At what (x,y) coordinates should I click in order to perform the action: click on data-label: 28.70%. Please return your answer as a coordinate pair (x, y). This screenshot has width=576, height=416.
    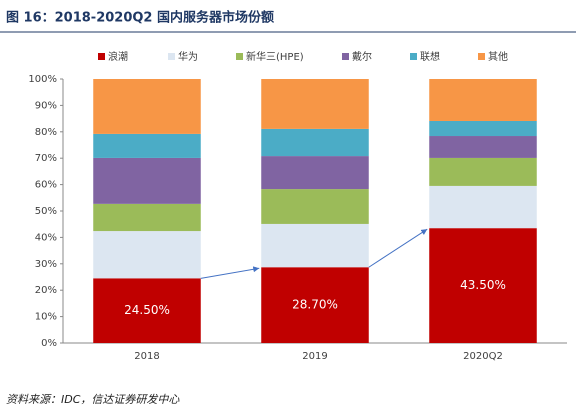
    Looking at the image, I should click on (315, 305).